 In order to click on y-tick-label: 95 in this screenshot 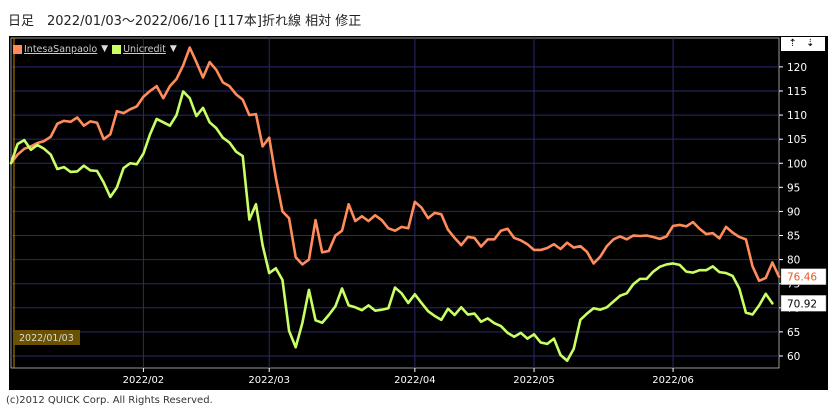, I will do `click(793, 188)`.